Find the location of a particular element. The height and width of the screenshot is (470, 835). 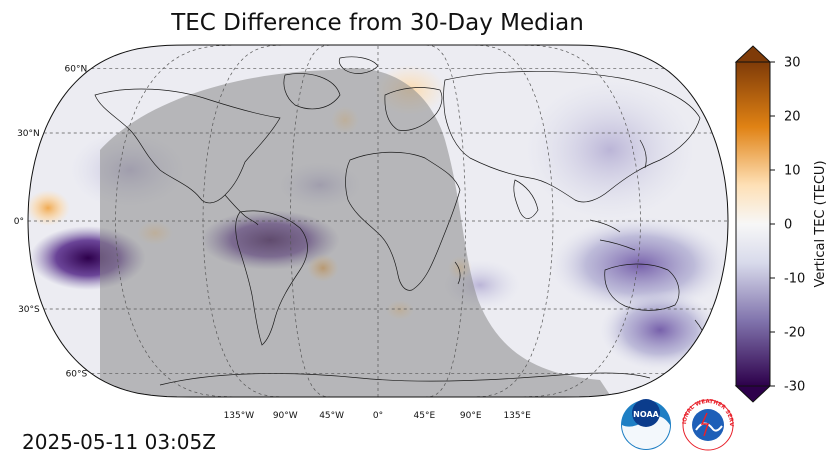

colorbar-ticks: 30 20 10 0 -10 -20 -30 is located at coordinates (787, 225).